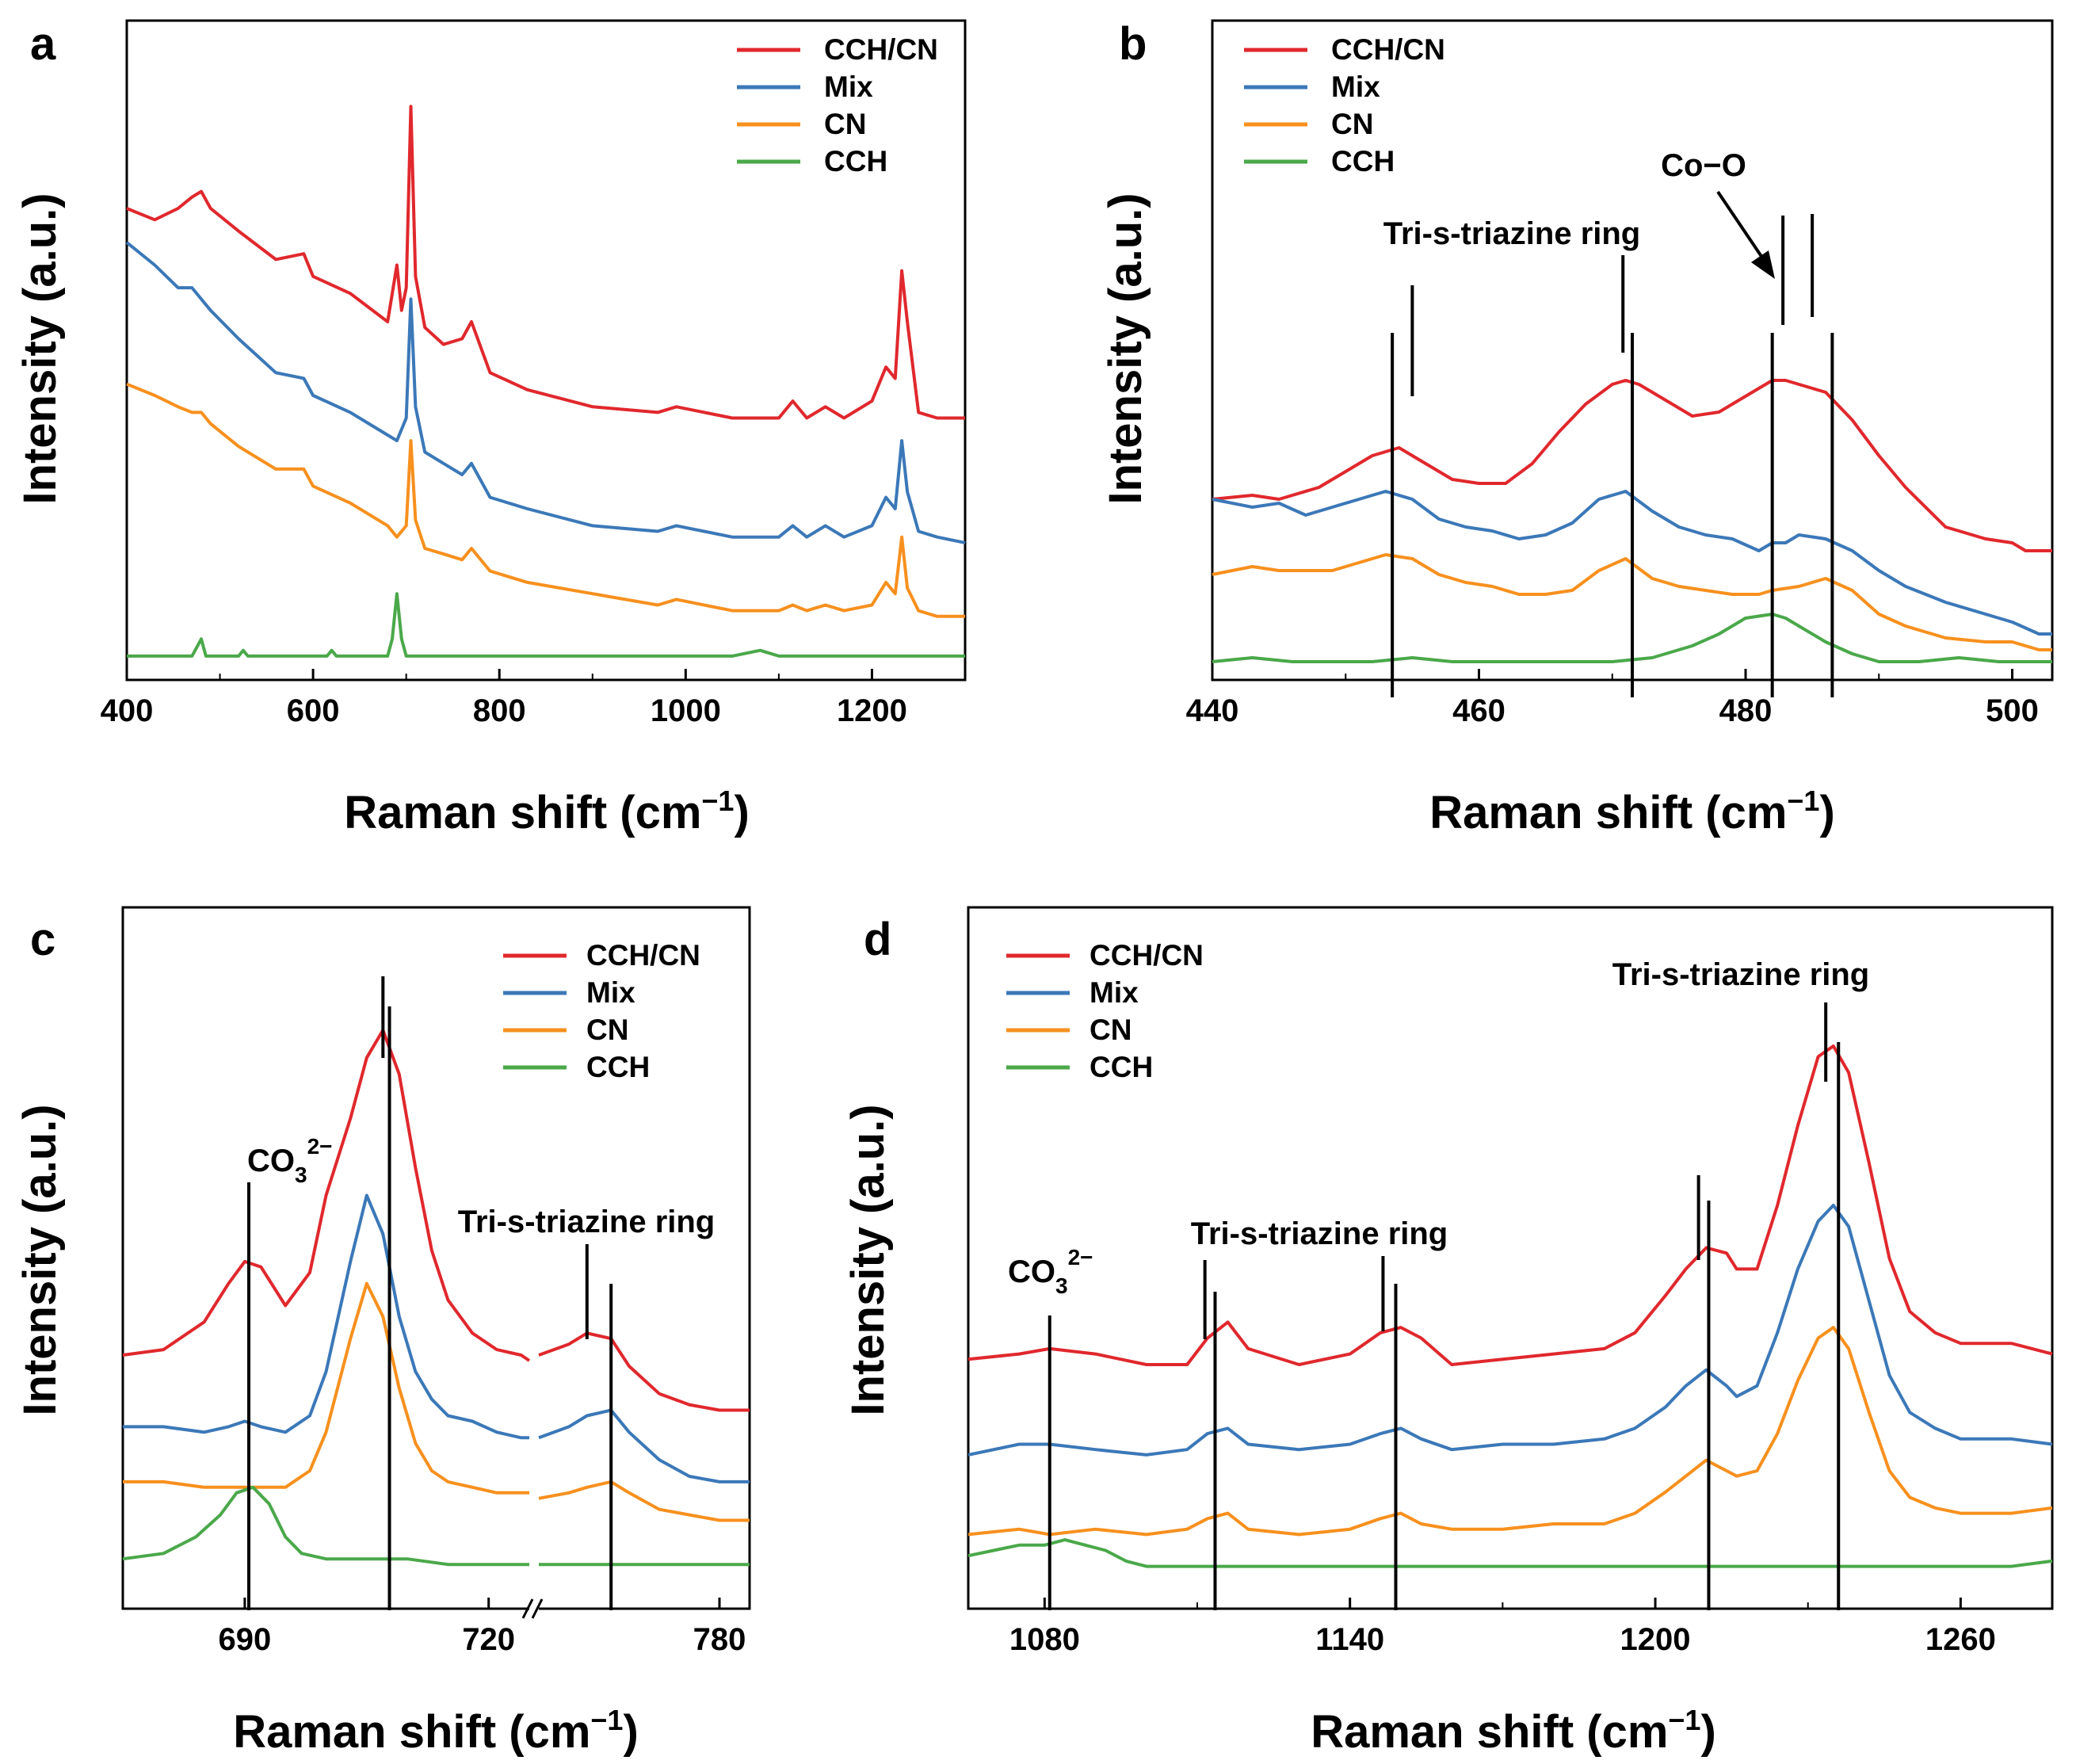  Describe the element at coordinates (1960, 1639) in the screenshot. I see `x-tick-label: 1260` at that location.